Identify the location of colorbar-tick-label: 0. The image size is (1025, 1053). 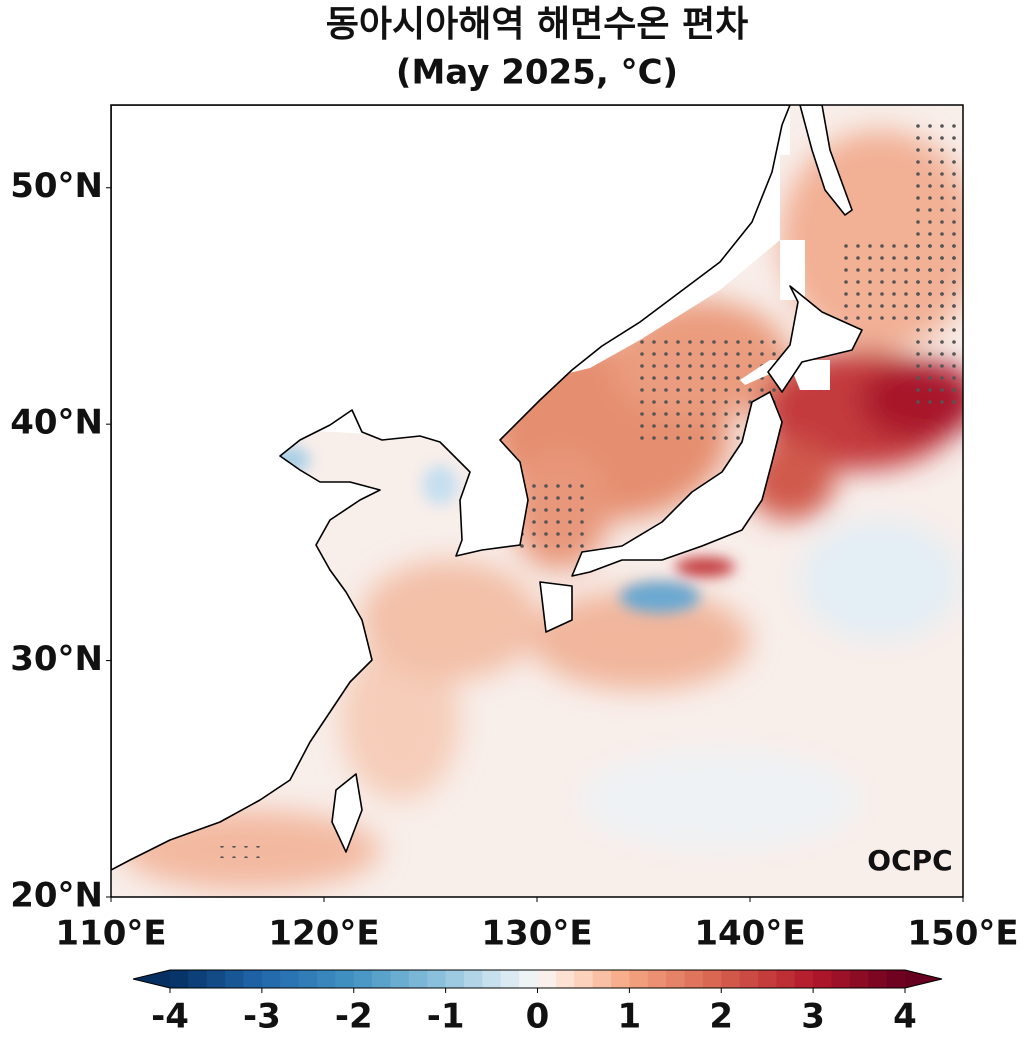
(538, 1017).